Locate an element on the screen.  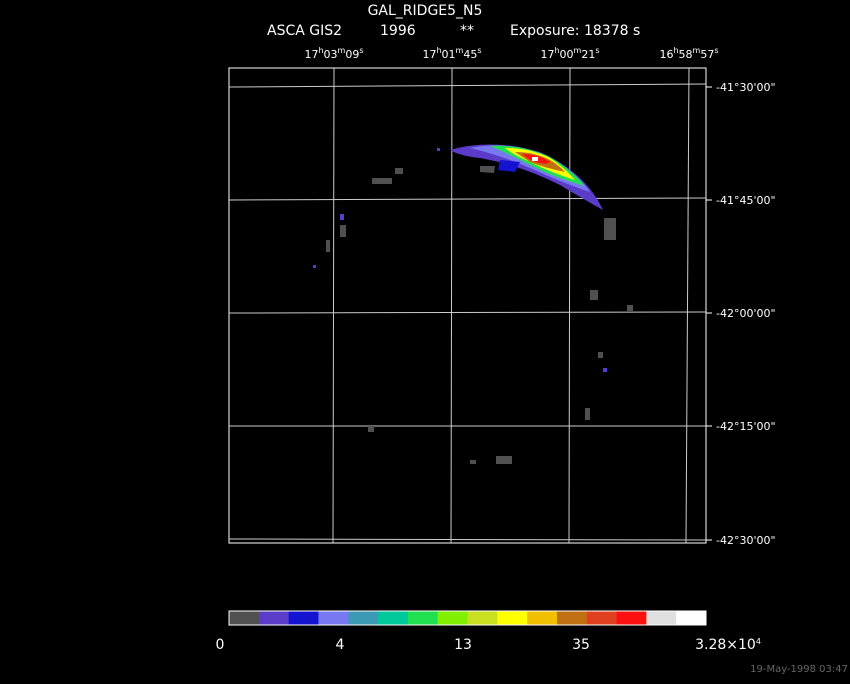
label-part: 4 is located at coordinates (340, 645).